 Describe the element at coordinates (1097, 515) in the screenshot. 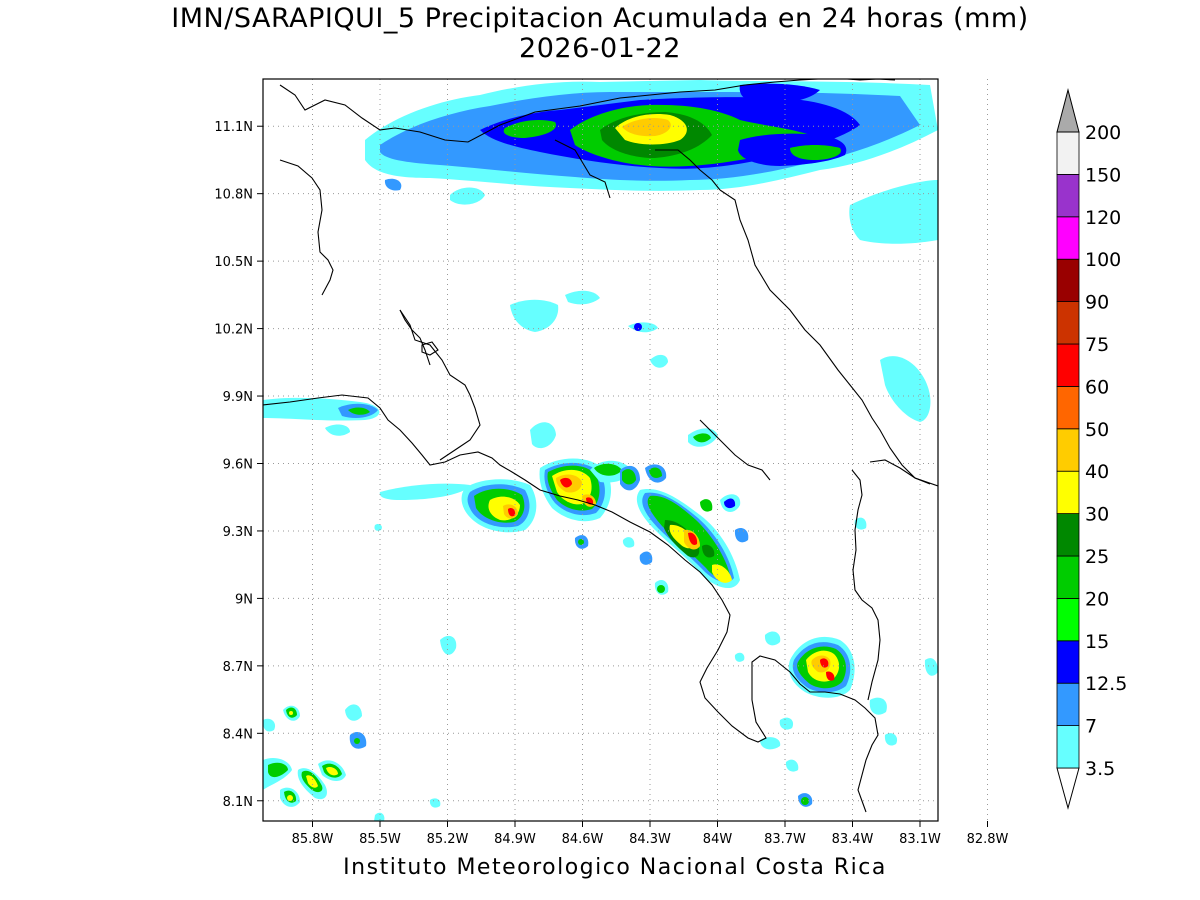

I see `colorbar-label: 30` at that location.